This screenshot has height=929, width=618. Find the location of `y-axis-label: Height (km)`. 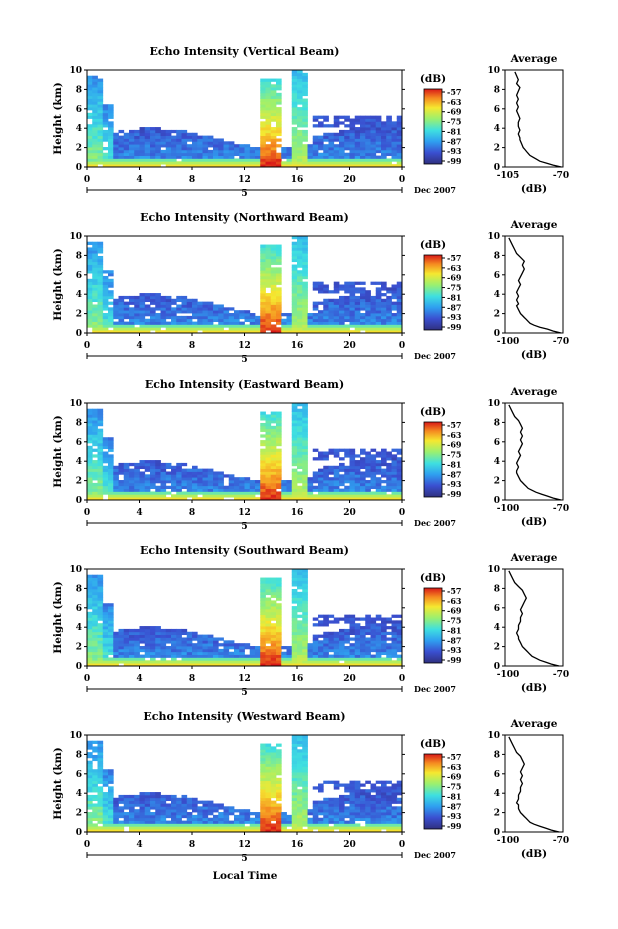

y-axis-label: Height (km) is located at coordinates (58, 118).